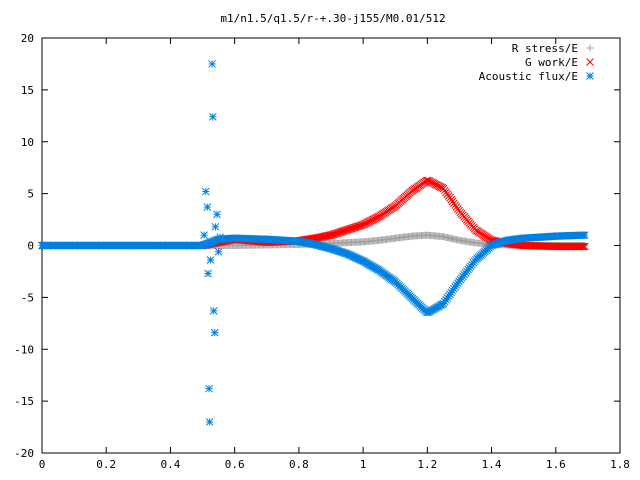 This screenshot has width=640, height=480. I want to click on y-tick-label: 10, so click(27, 142).